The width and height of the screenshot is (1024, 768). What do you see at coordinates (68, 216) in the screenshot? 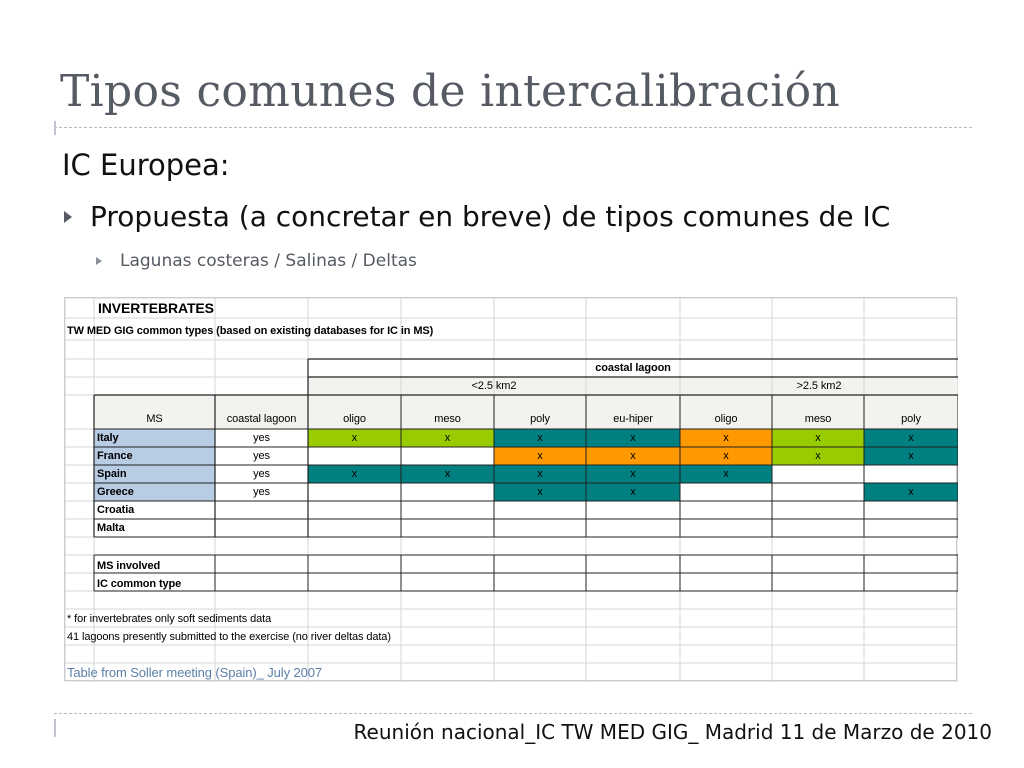
I see `bullet-arrow-icon` at bounding box center [68, 216].